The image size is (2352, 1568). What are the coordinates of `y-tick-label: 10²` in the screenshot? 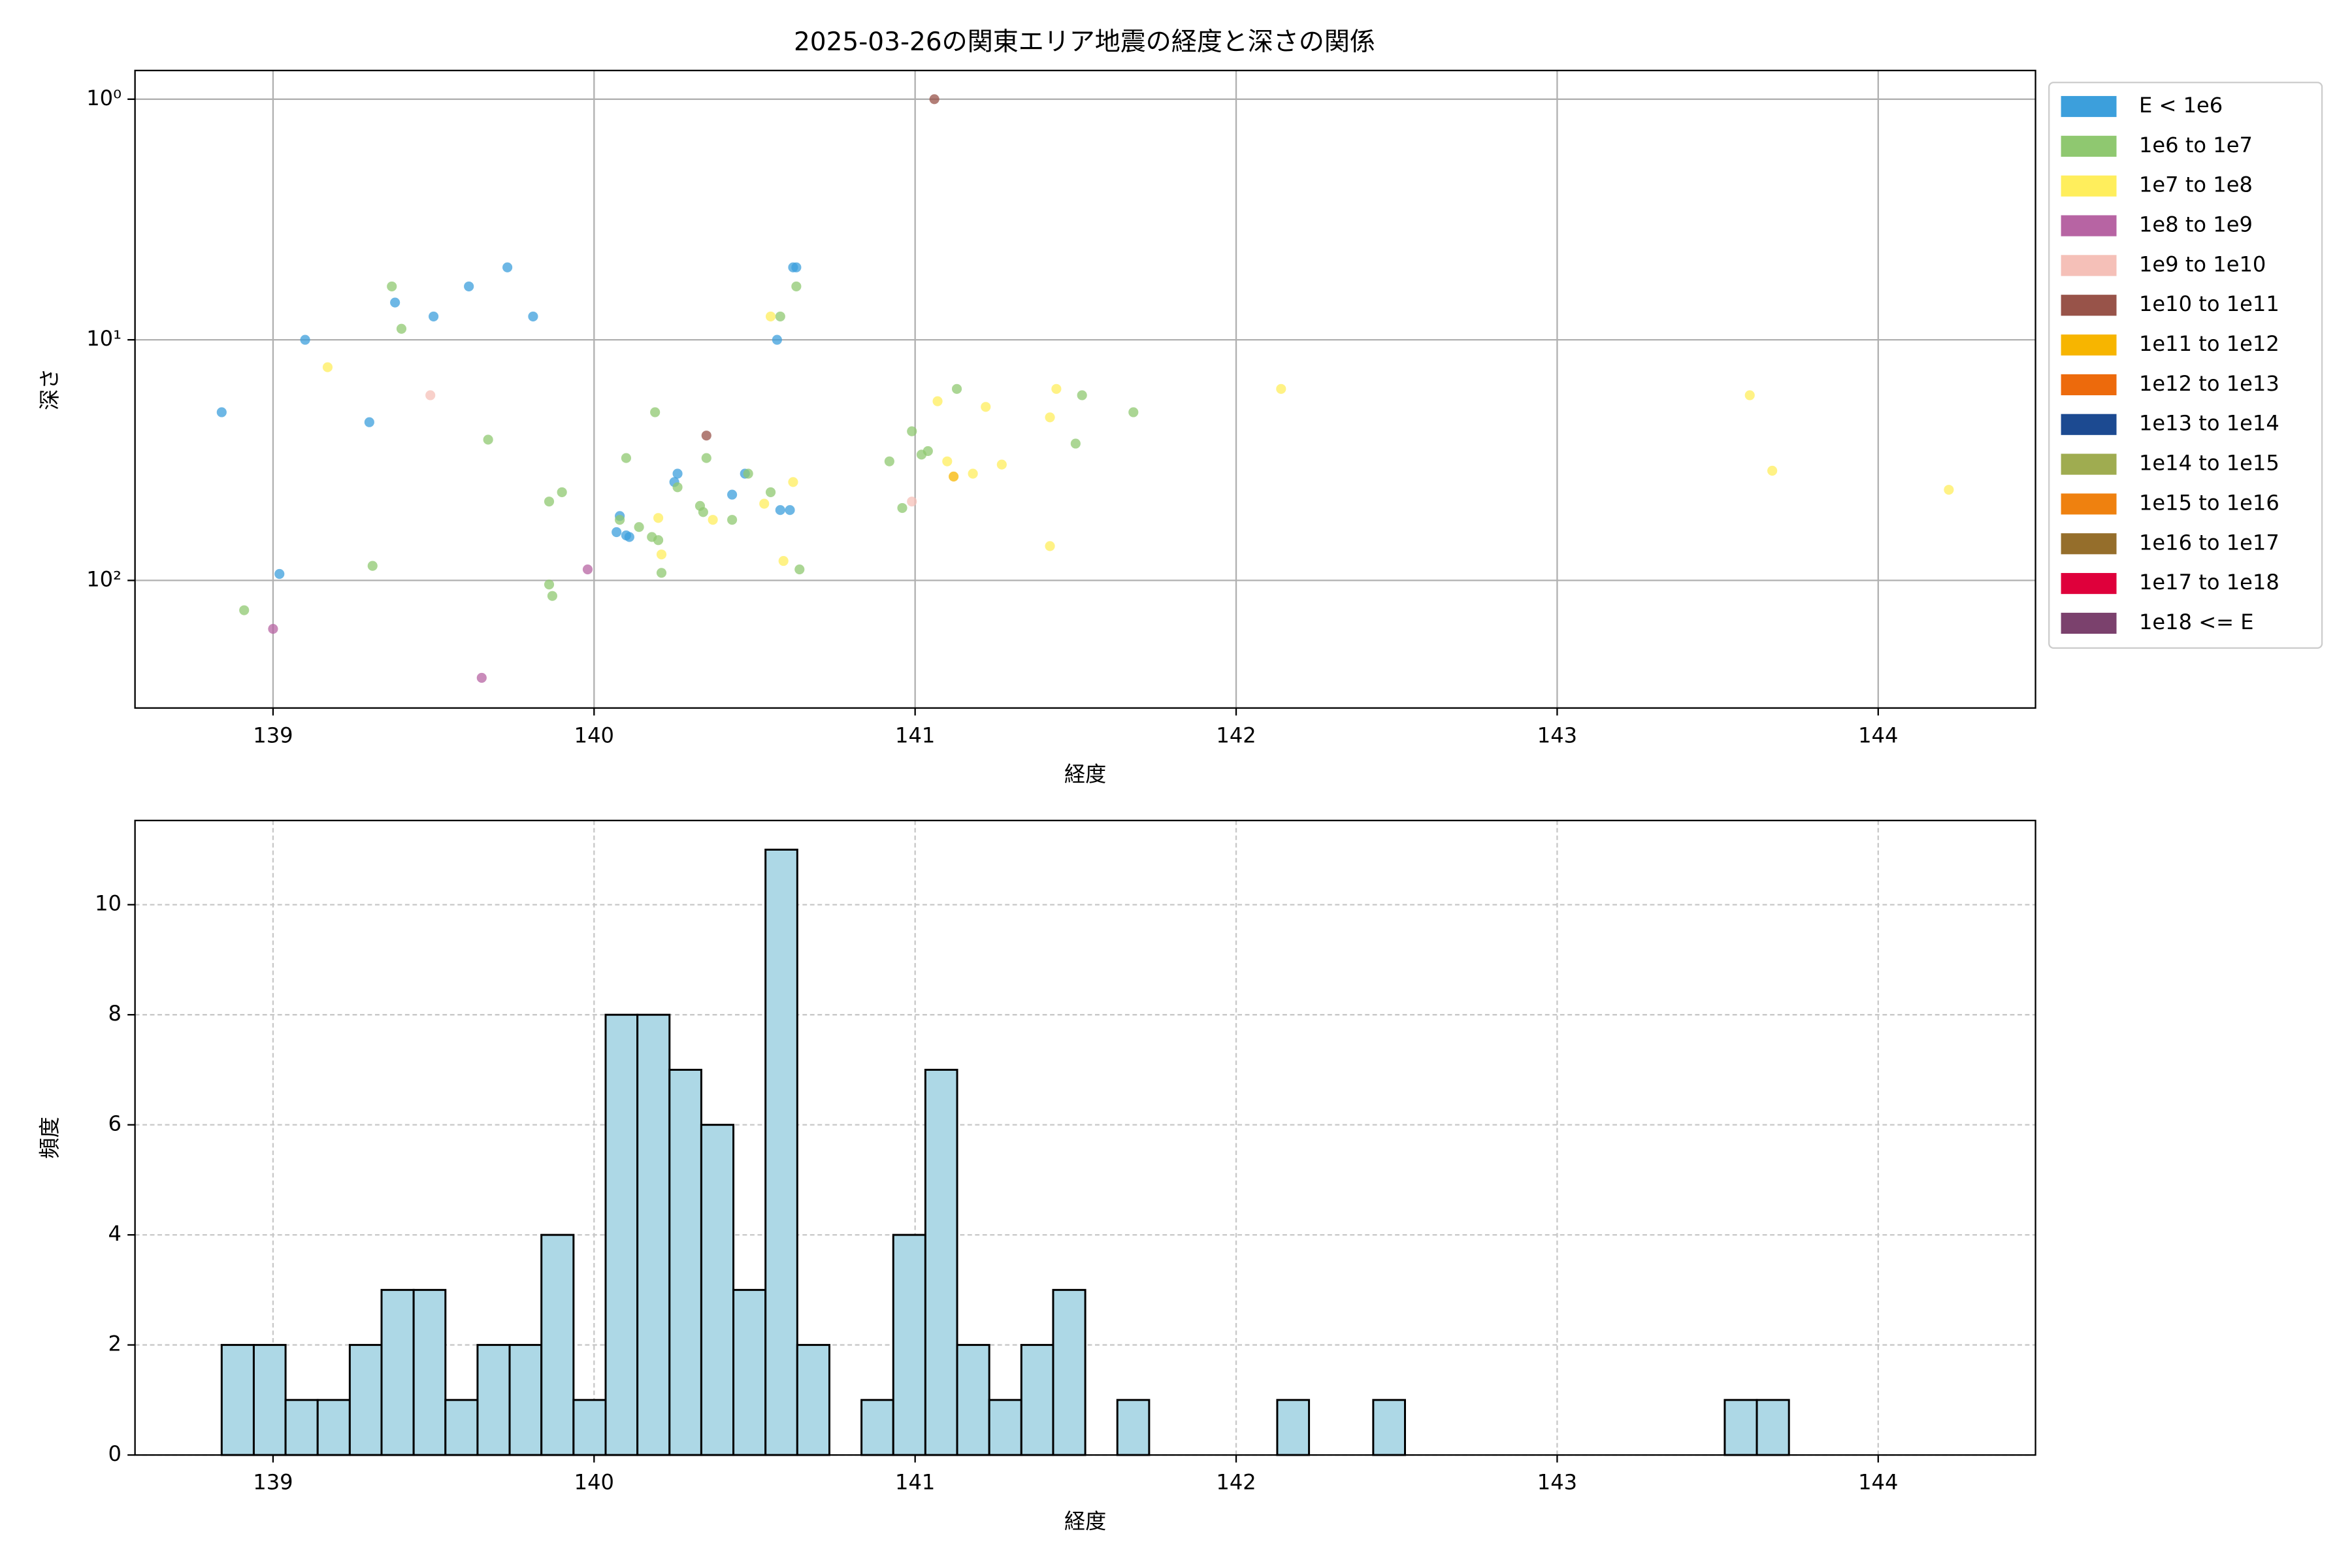 It's located at (104, 578).